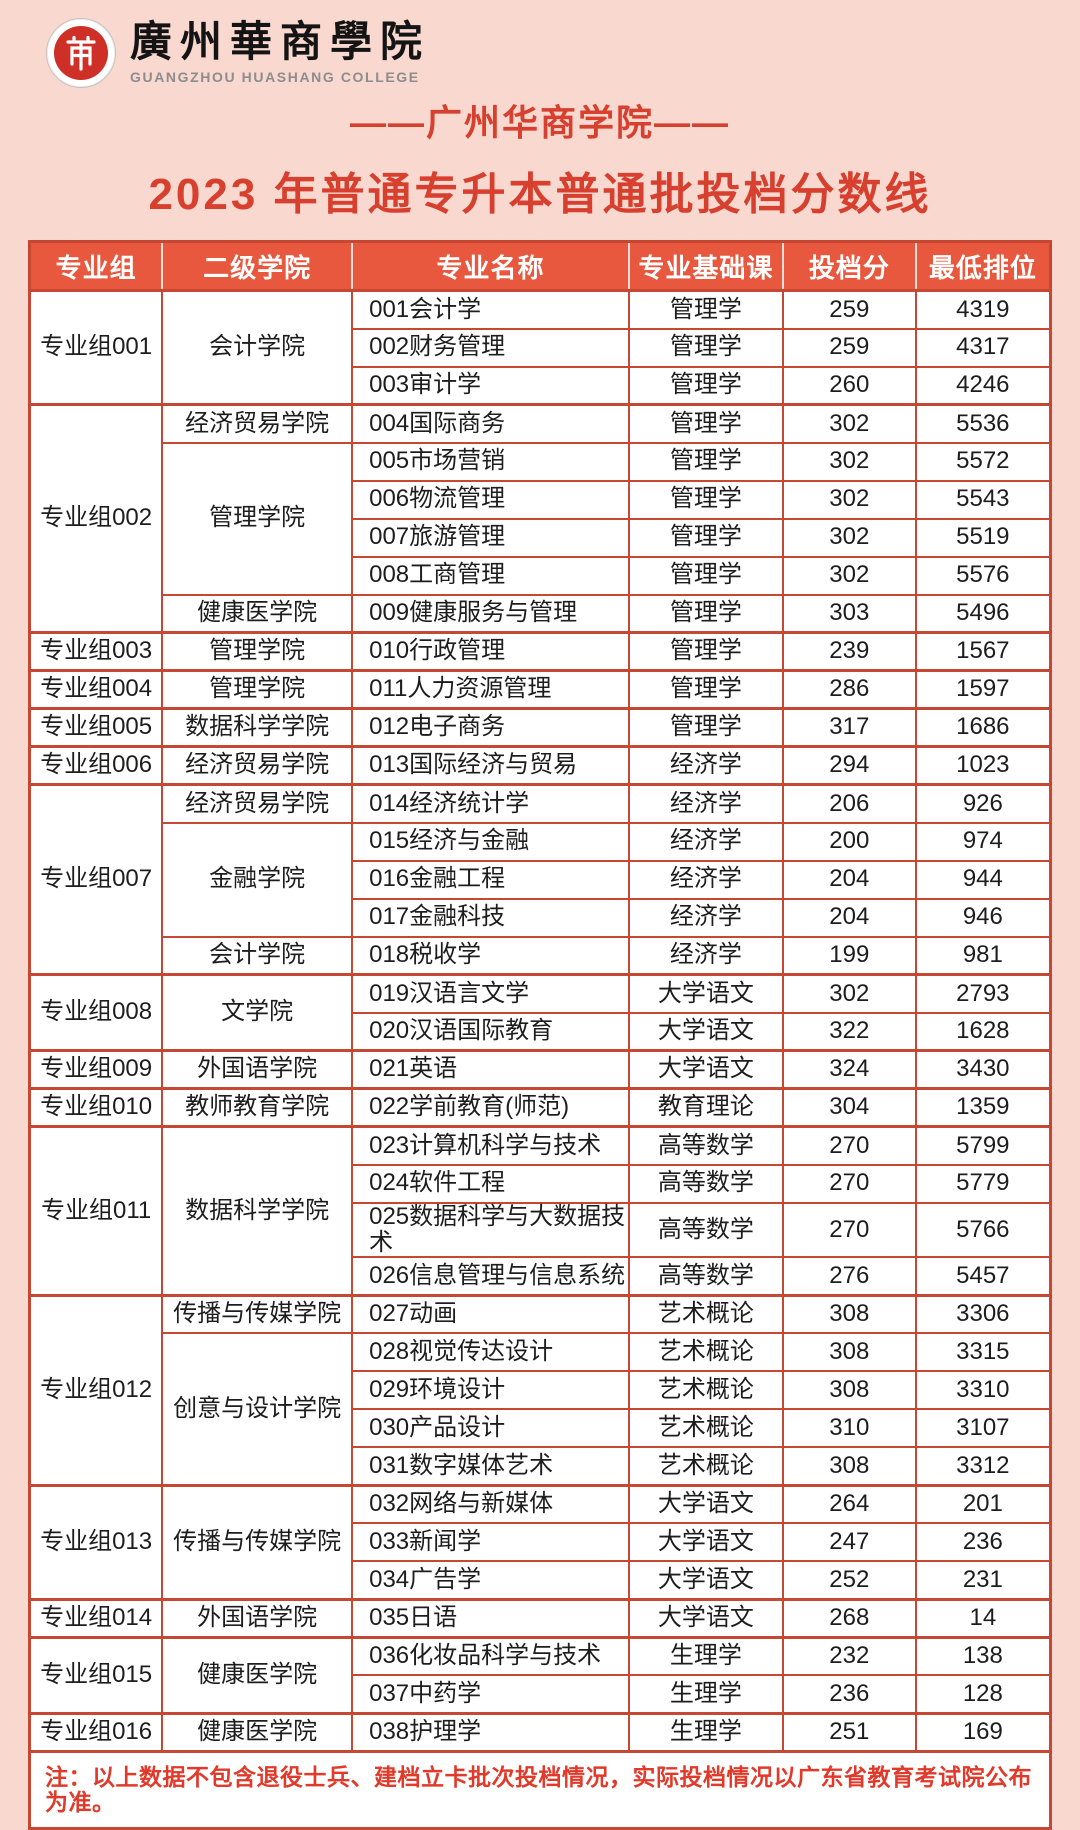 The height and width of the screenshot is (1830, 1080). Describe the element at coordinates (983, 1352) in the screenshot. I see `rank-cell: 3315` at that location.